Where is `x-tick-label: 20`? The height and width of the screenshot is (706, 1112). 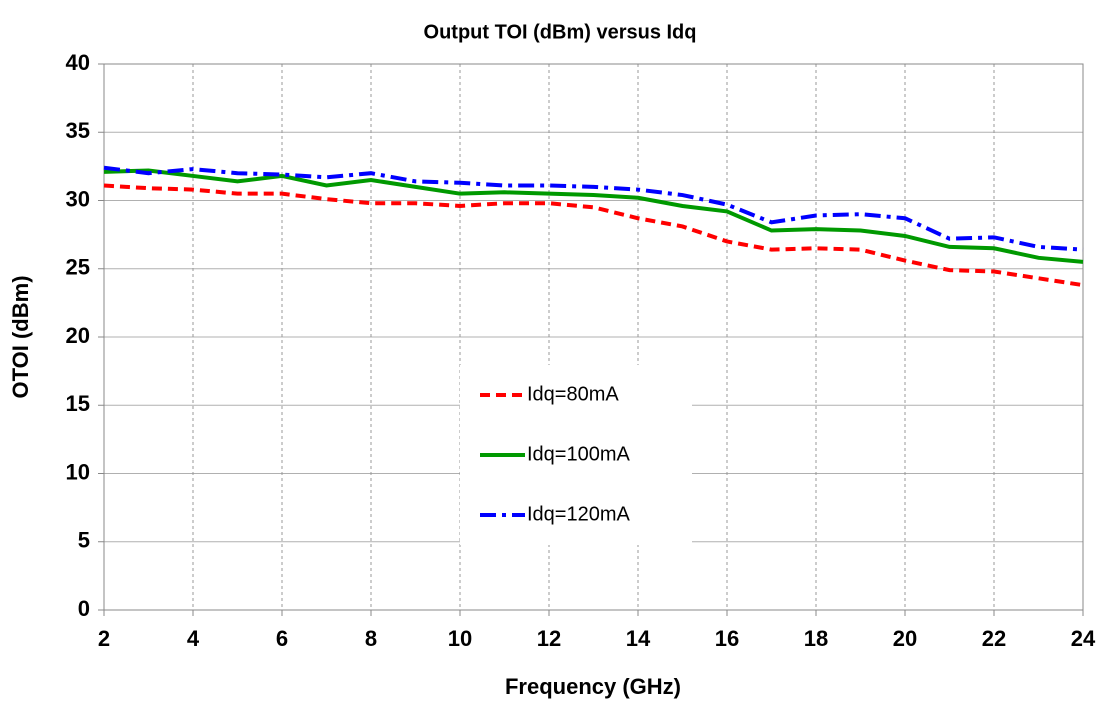 x-tick-label: 20 is located at coordinates (905, 638).